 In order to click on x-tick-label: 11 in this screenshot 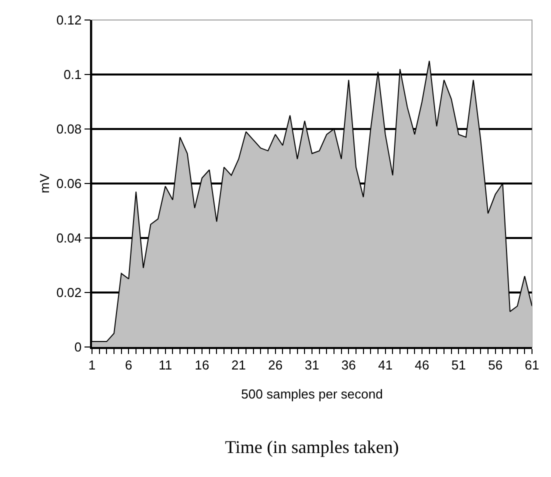, I will do `click(165, 364)`.